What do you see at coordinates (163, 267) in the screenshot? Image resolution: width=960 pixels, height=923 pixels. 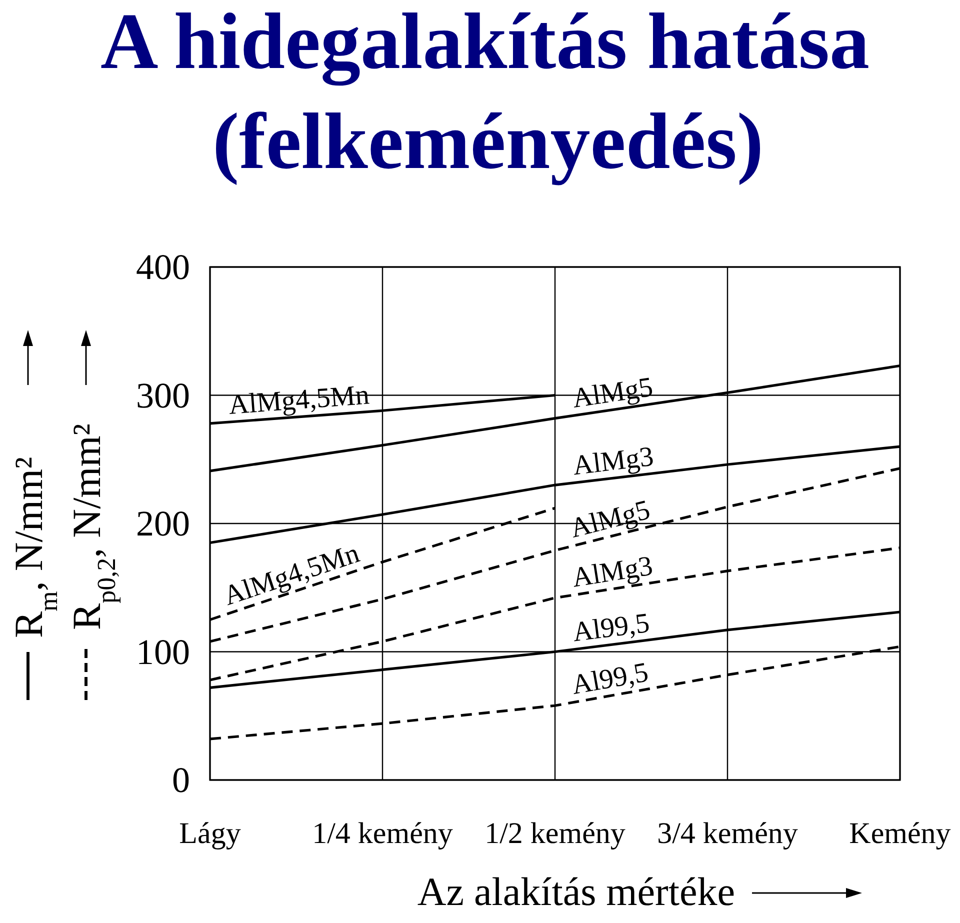 I see `y-tick-label: 400` at bounding box center [163, 267].